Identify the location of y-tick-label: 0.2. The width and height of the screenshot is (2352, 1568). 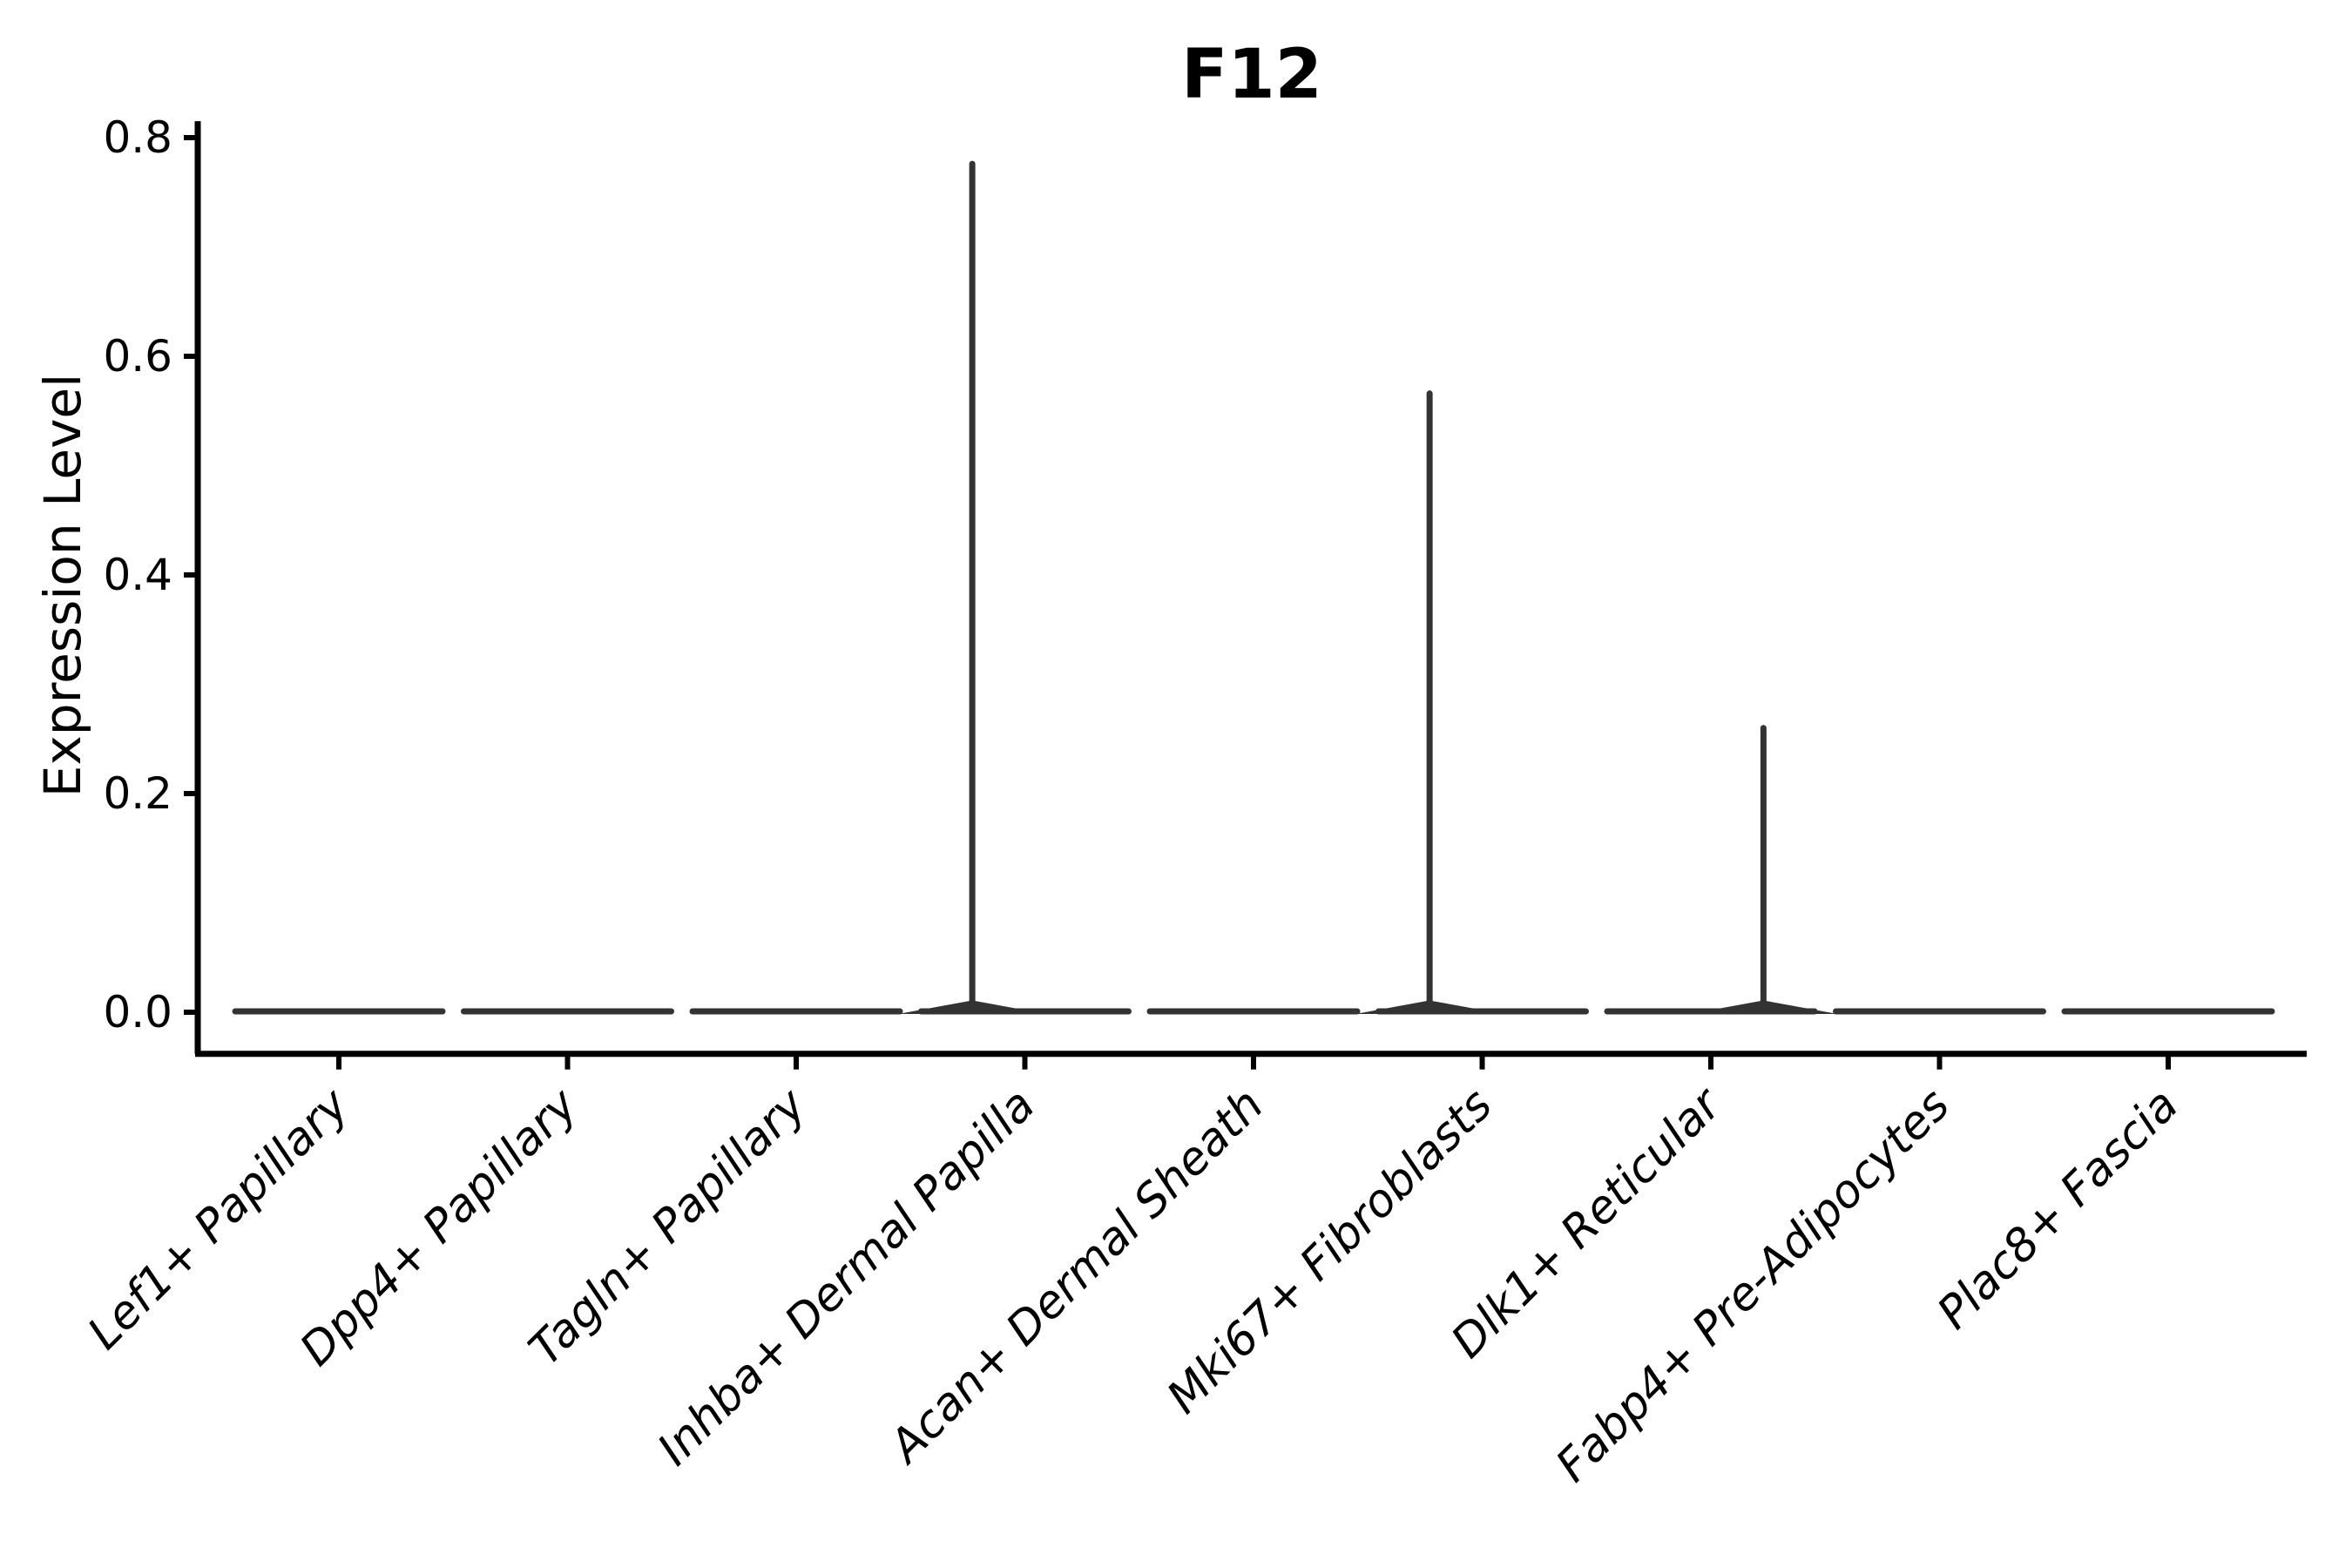
(137, 793).